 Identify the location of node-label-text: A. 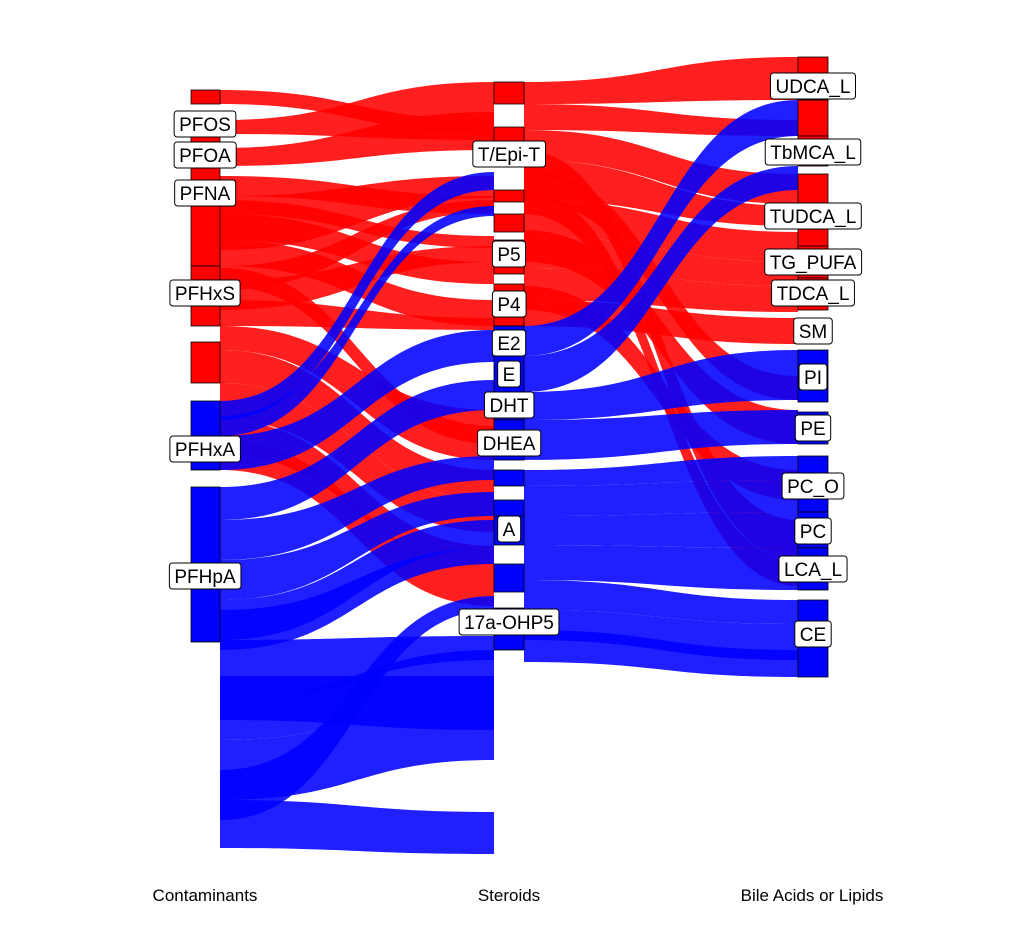
(509, 530).